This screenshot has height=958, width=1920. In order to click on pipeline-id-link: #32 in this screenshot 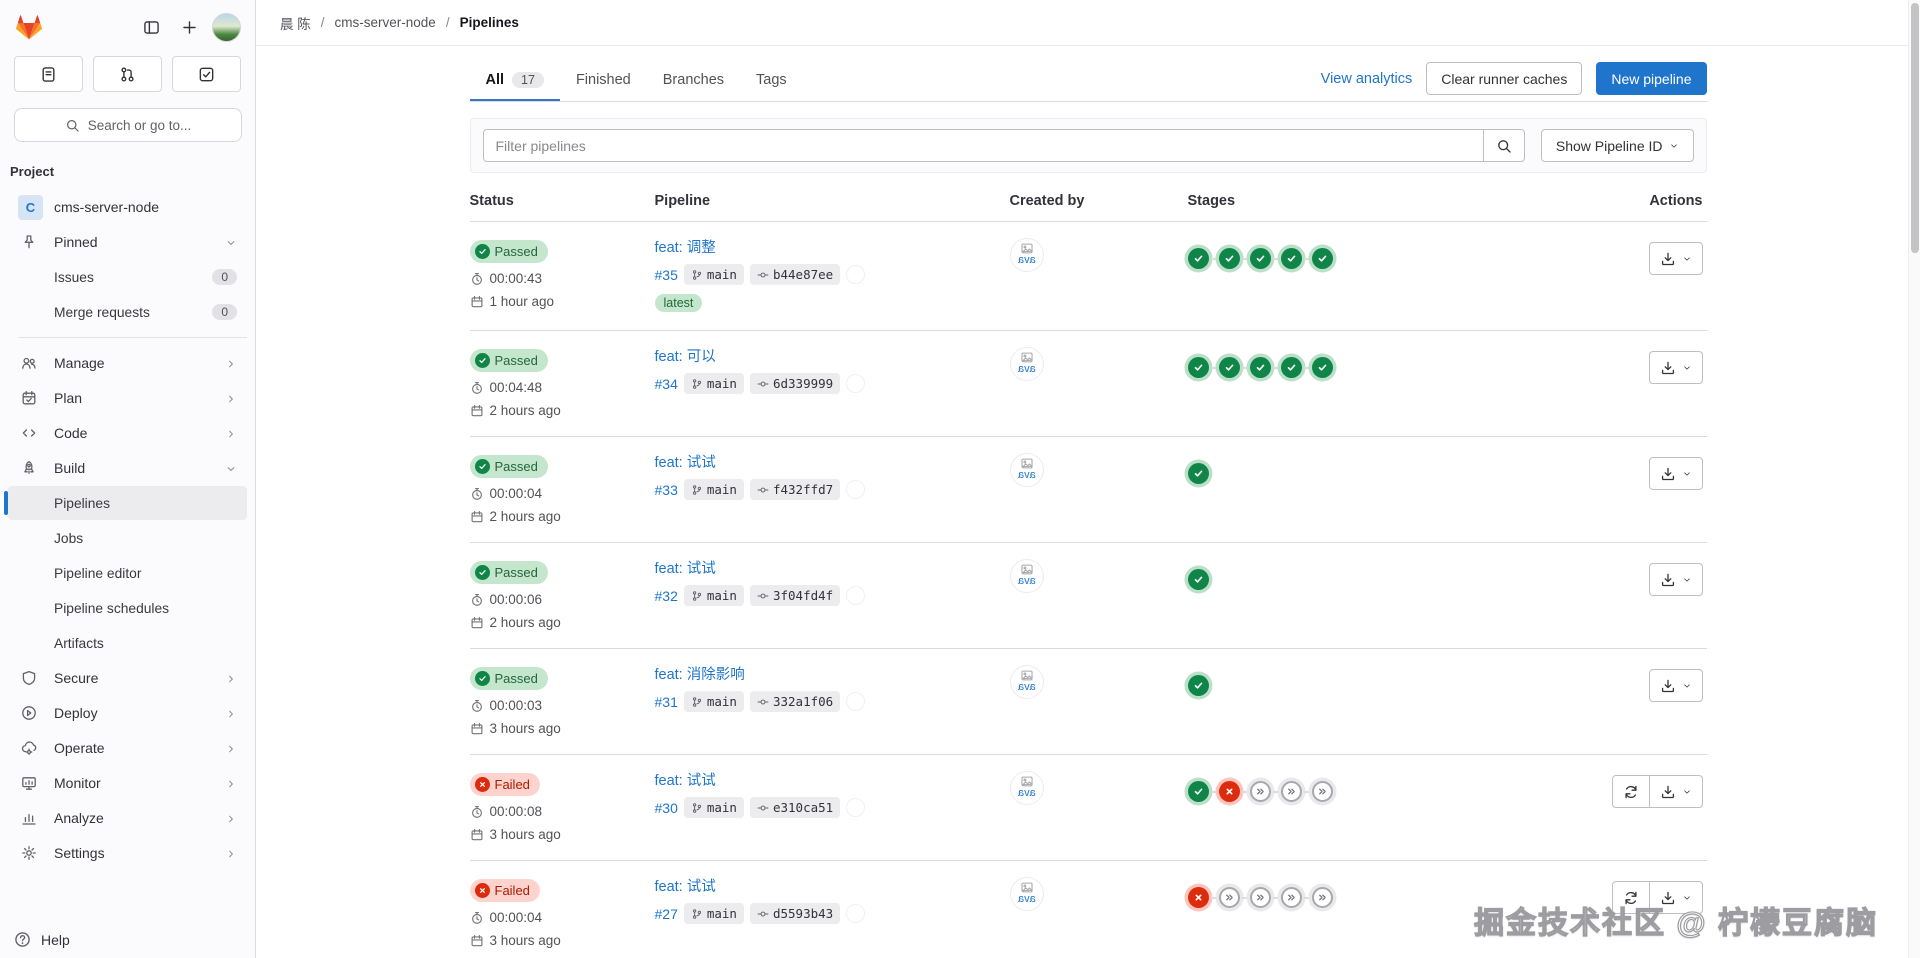, I will do `click(666, 595)`.